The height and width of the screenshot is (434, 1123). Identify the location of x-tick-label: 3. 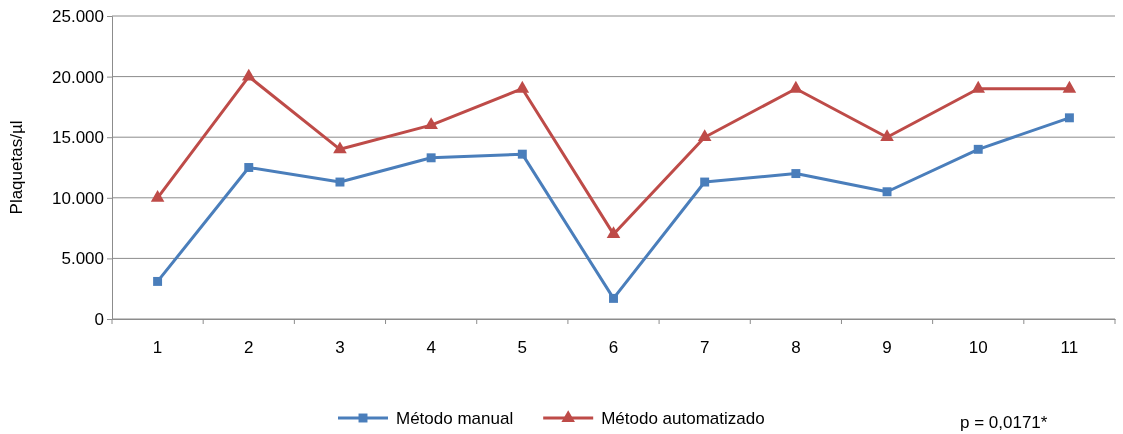
(340, 348).